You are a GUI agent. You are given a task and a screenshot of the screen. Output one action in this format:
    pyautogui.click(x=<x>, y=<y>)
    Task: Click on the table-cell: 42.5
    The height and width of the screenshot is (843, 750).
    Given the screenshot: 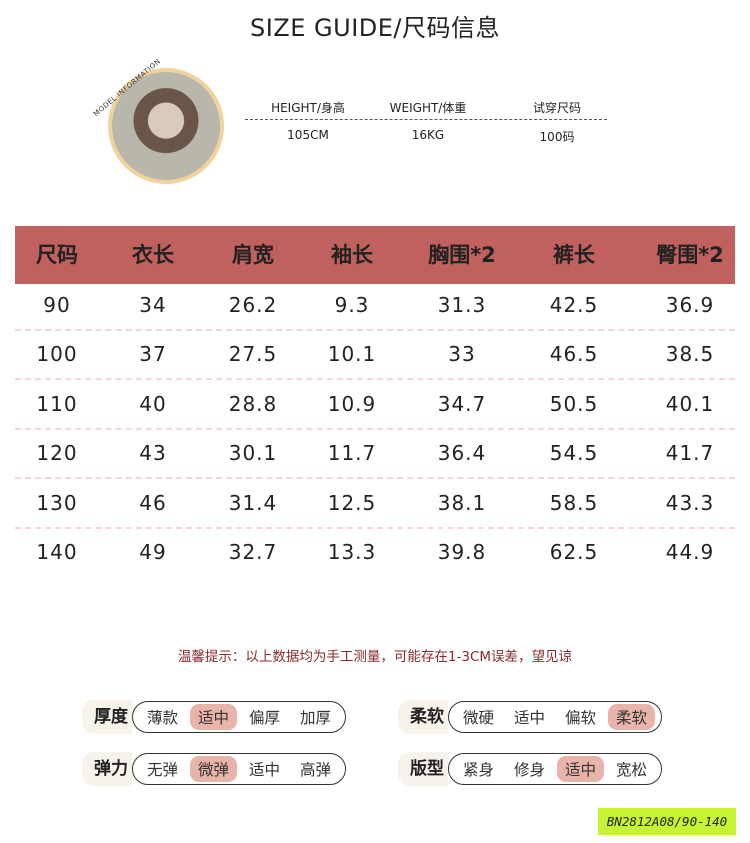 What is the action you would take?
    pyautogui.click(x=574, y=305)
    